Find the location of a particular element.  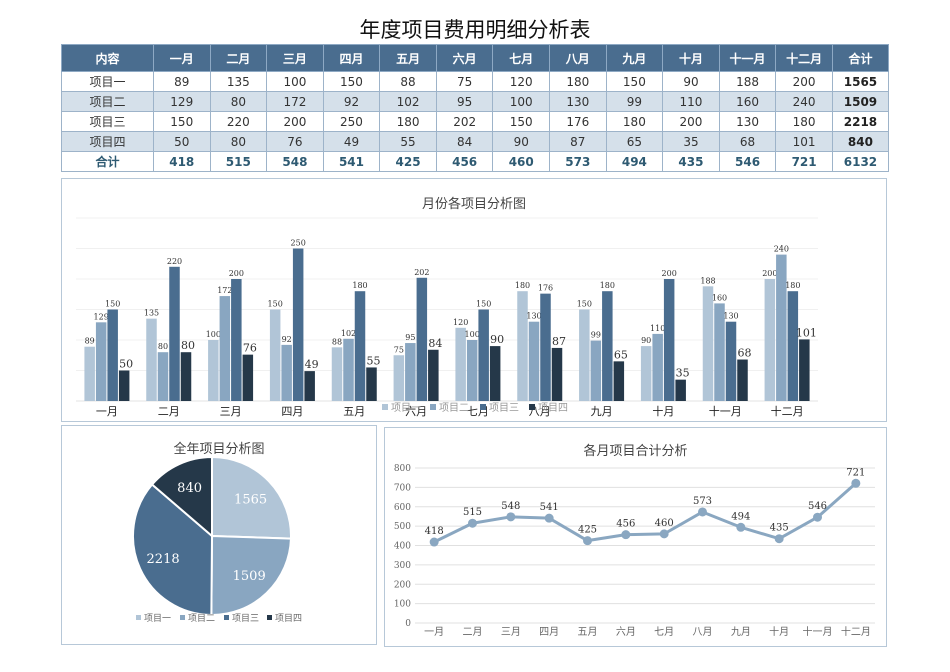

svg-text: 548 is located at coordinates (510, 506).